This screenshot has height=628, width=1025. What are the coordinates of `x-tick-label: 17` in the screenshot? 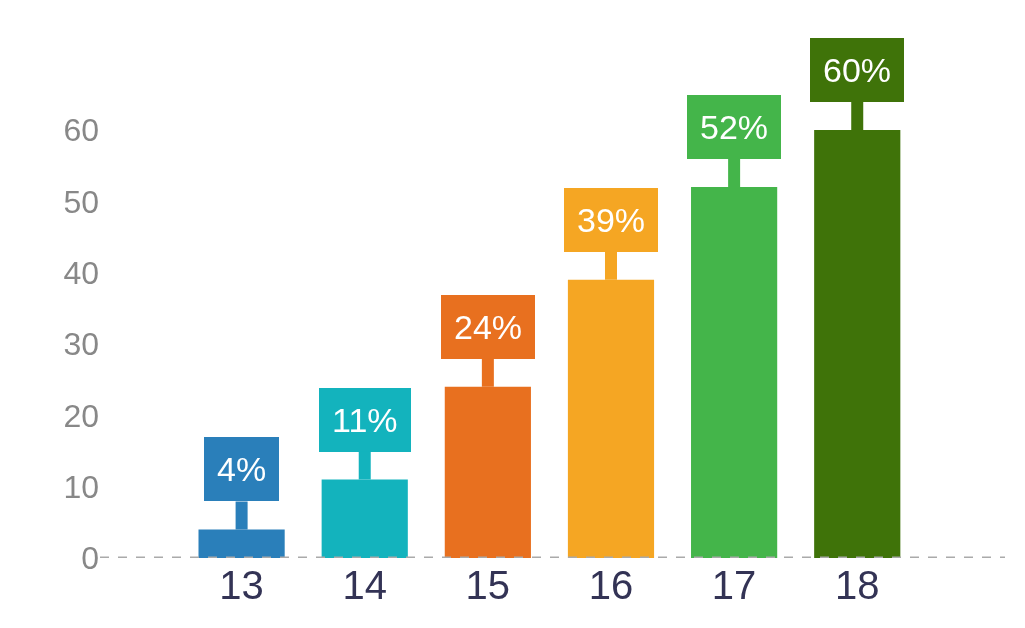 It's located at (734, 585).